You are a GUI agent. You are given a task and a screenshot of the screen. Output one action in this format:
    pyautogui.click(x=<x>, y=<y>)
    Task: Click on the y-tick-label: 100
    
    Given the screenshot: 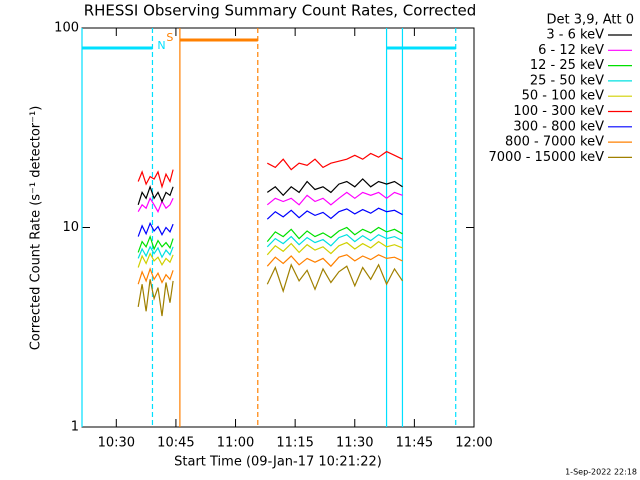 What is the action you would take?
    pyautogui.click(x=66, y=28)
    